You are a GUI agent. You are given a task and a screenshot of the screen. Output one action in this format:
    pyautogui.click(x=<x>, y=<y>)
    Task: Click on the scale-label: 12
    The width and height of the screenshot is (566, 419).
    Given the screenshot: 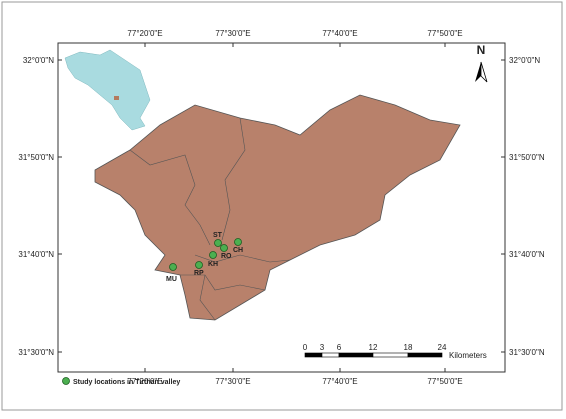 What is the action you would take?
    pyautogui.click(x=373, y=347)
    